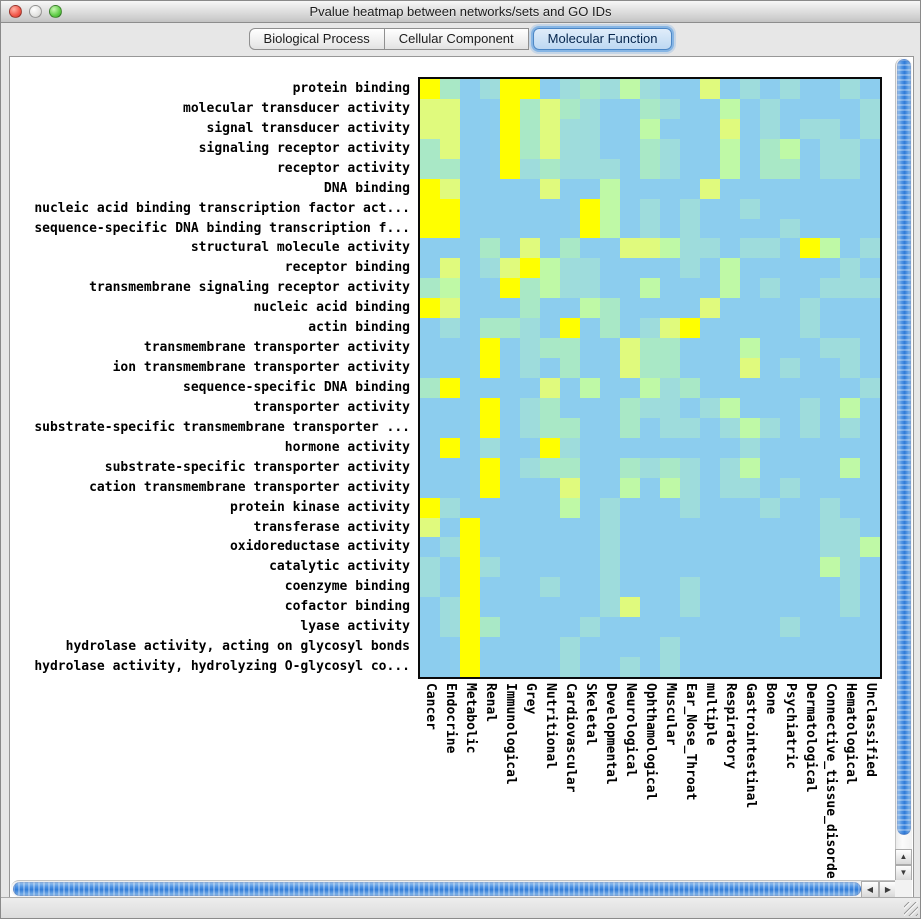  Describe the element at coordinates (456, 39) in the screenshot. I see `tab-cellular-component: Cellular Component` at that location.